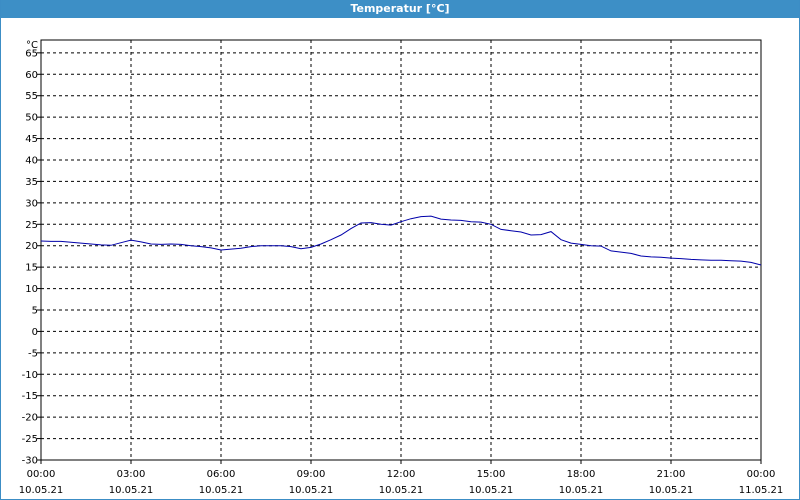  What do you see at coordinates (30, 375) in the screenshot?
I see `y-tick-label: -10` at bounding box center [30, 375].